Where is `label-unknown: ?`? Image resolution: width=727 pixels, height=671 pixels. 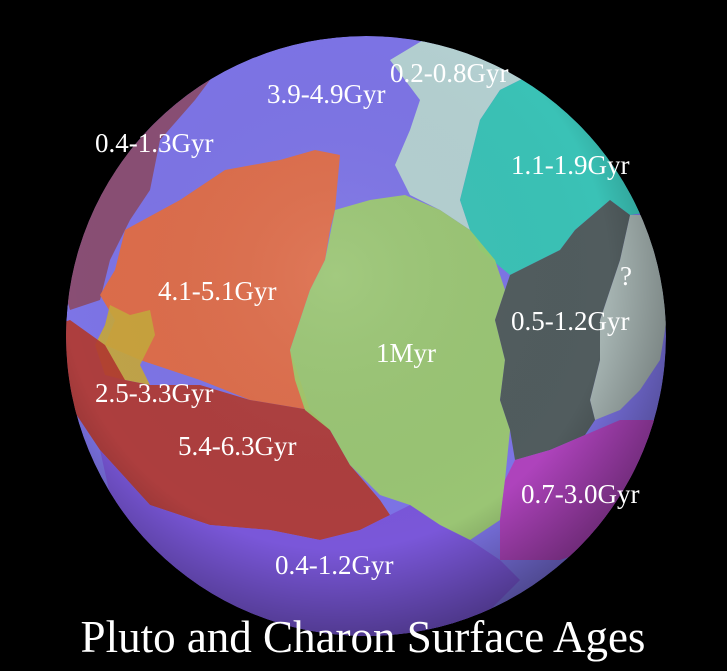
label-unknown: ? is located at coordinates (626, 276).